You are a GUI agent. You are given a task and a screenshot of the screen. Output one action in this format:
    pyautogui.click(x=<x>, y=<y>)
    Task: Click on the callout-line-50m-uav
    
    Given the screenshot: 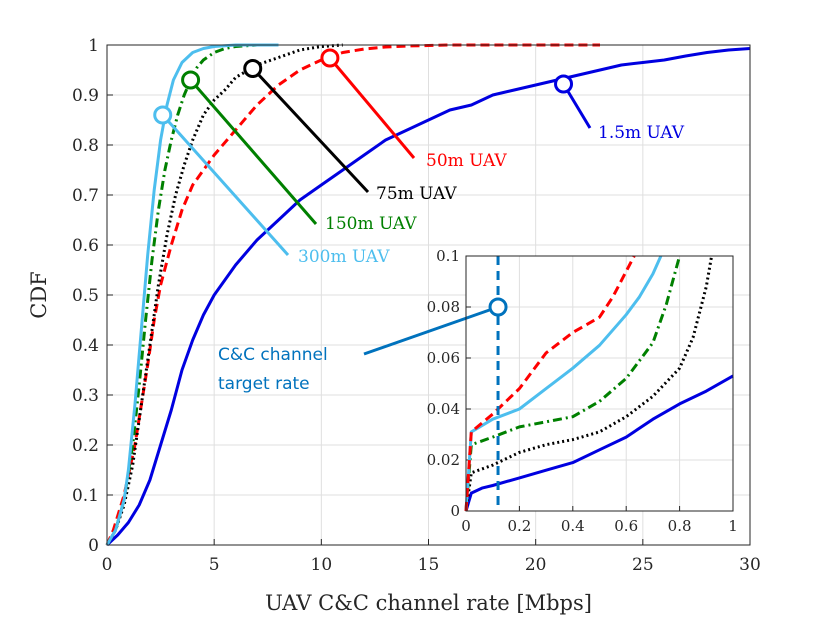 What is the action you would take?
    pyautogui.click(x=372, y=108)
    